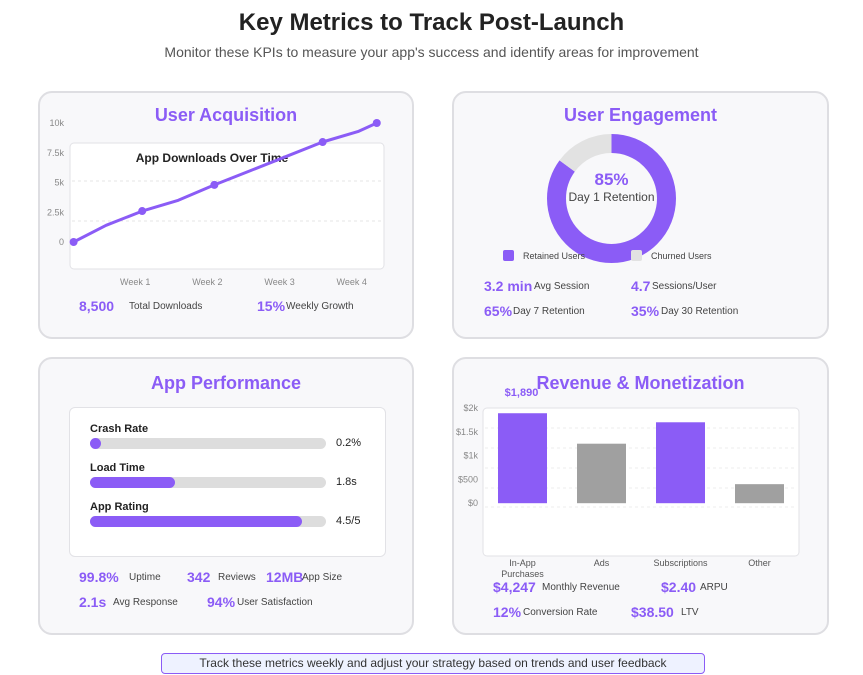 The width and height of the screenshot is (863, 675). What do you see at coordinates (61, 242) in the screenshot?
I see `y-tick-label: 0` at bounding box center [61, 242].